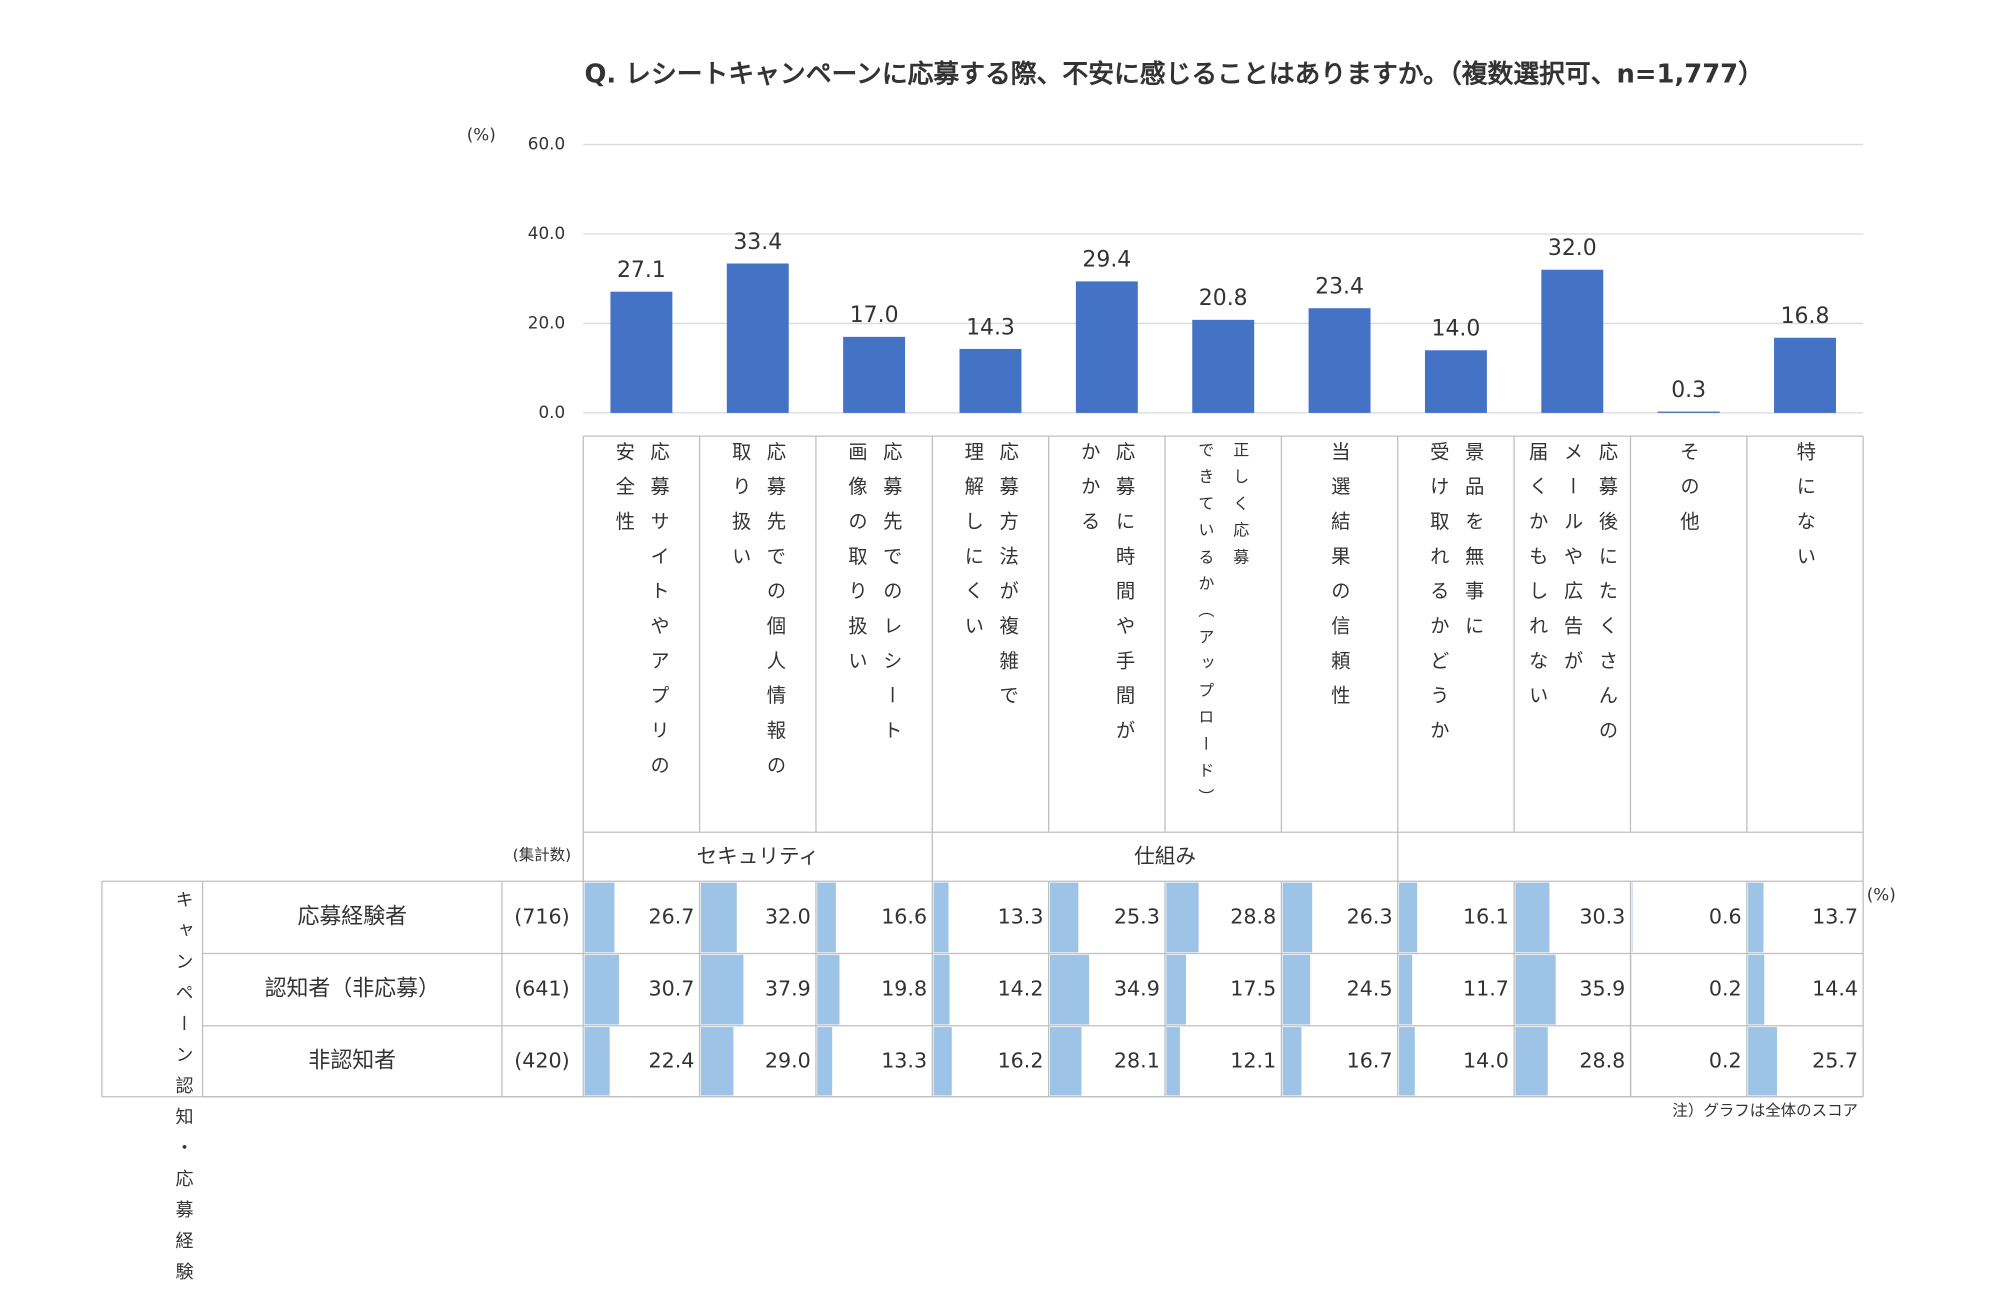 This screenshot has height=1293, width=2000. What do you see at coordinates (641, 270) in the screenshot?
I see `value-label: 27.1` at bounding box center [641, 270].